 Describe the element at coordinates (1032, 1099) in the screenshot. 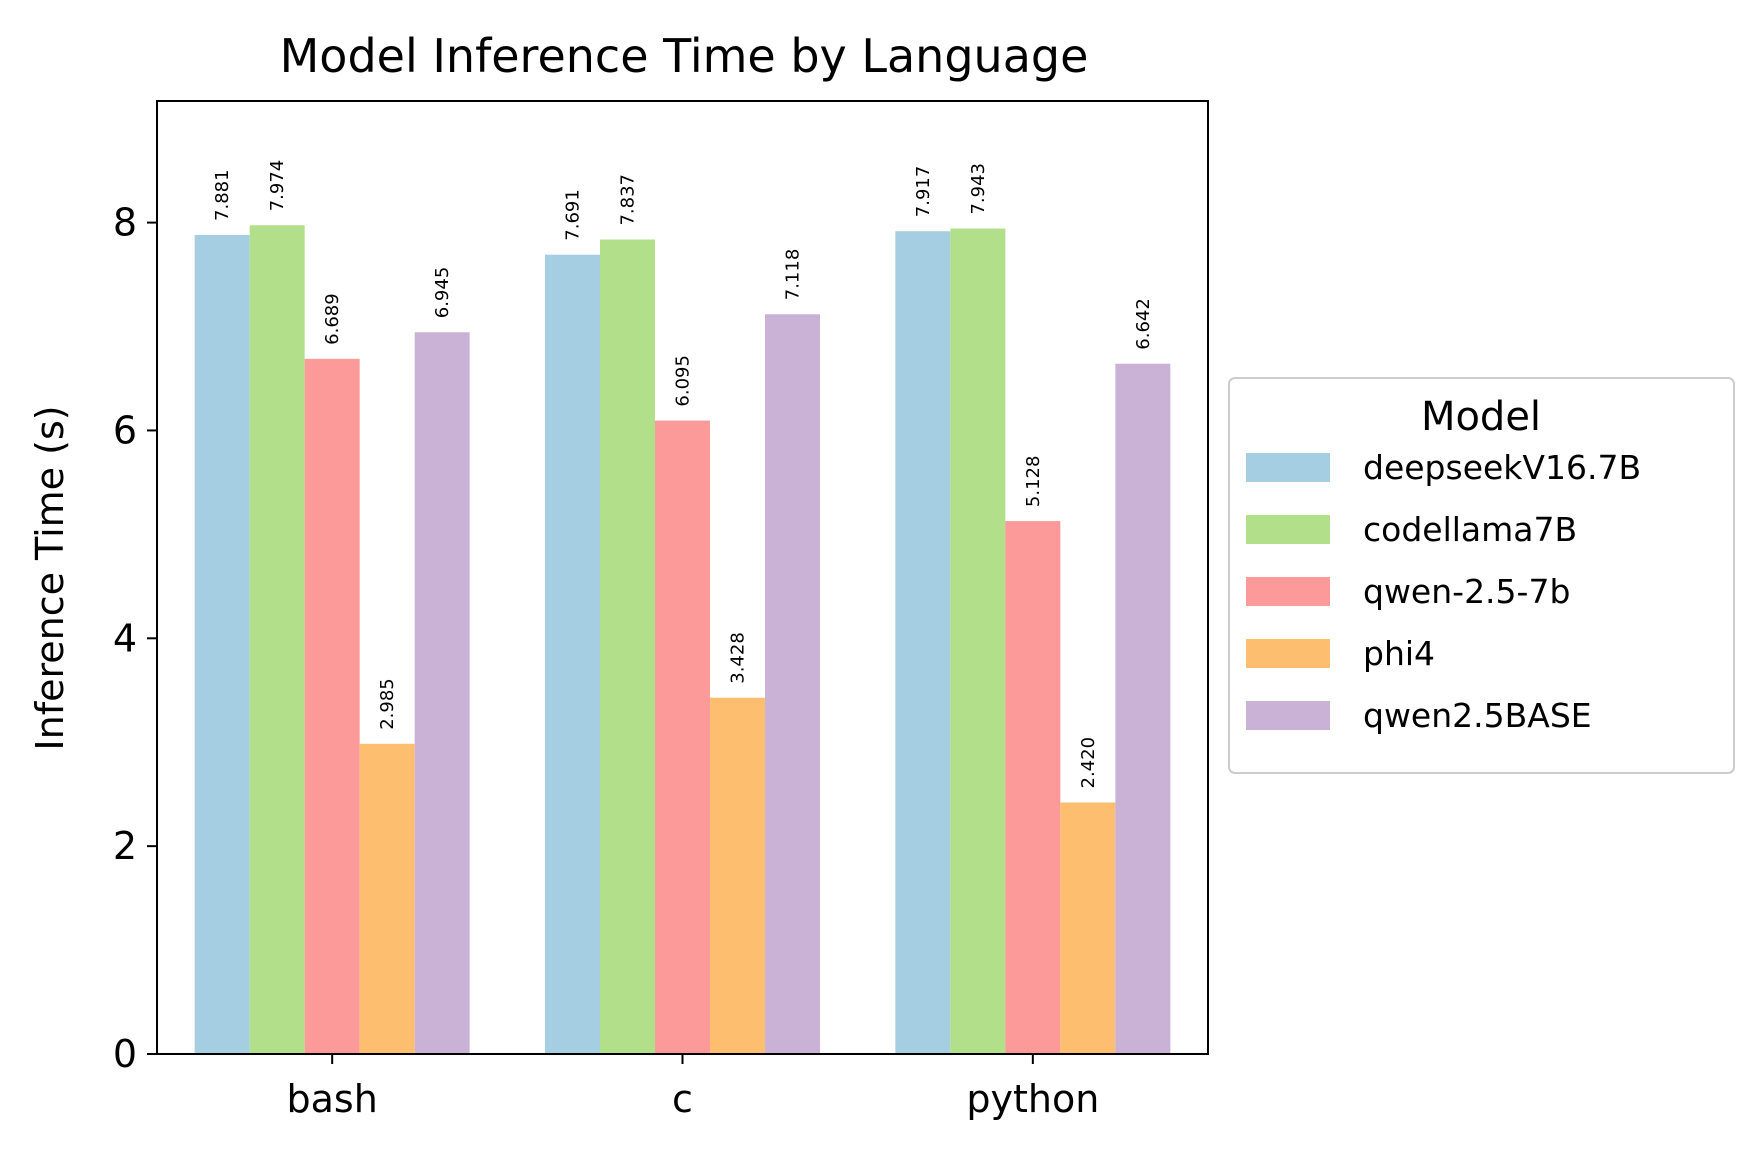

I see `x-tick-label-python: python` at that location.